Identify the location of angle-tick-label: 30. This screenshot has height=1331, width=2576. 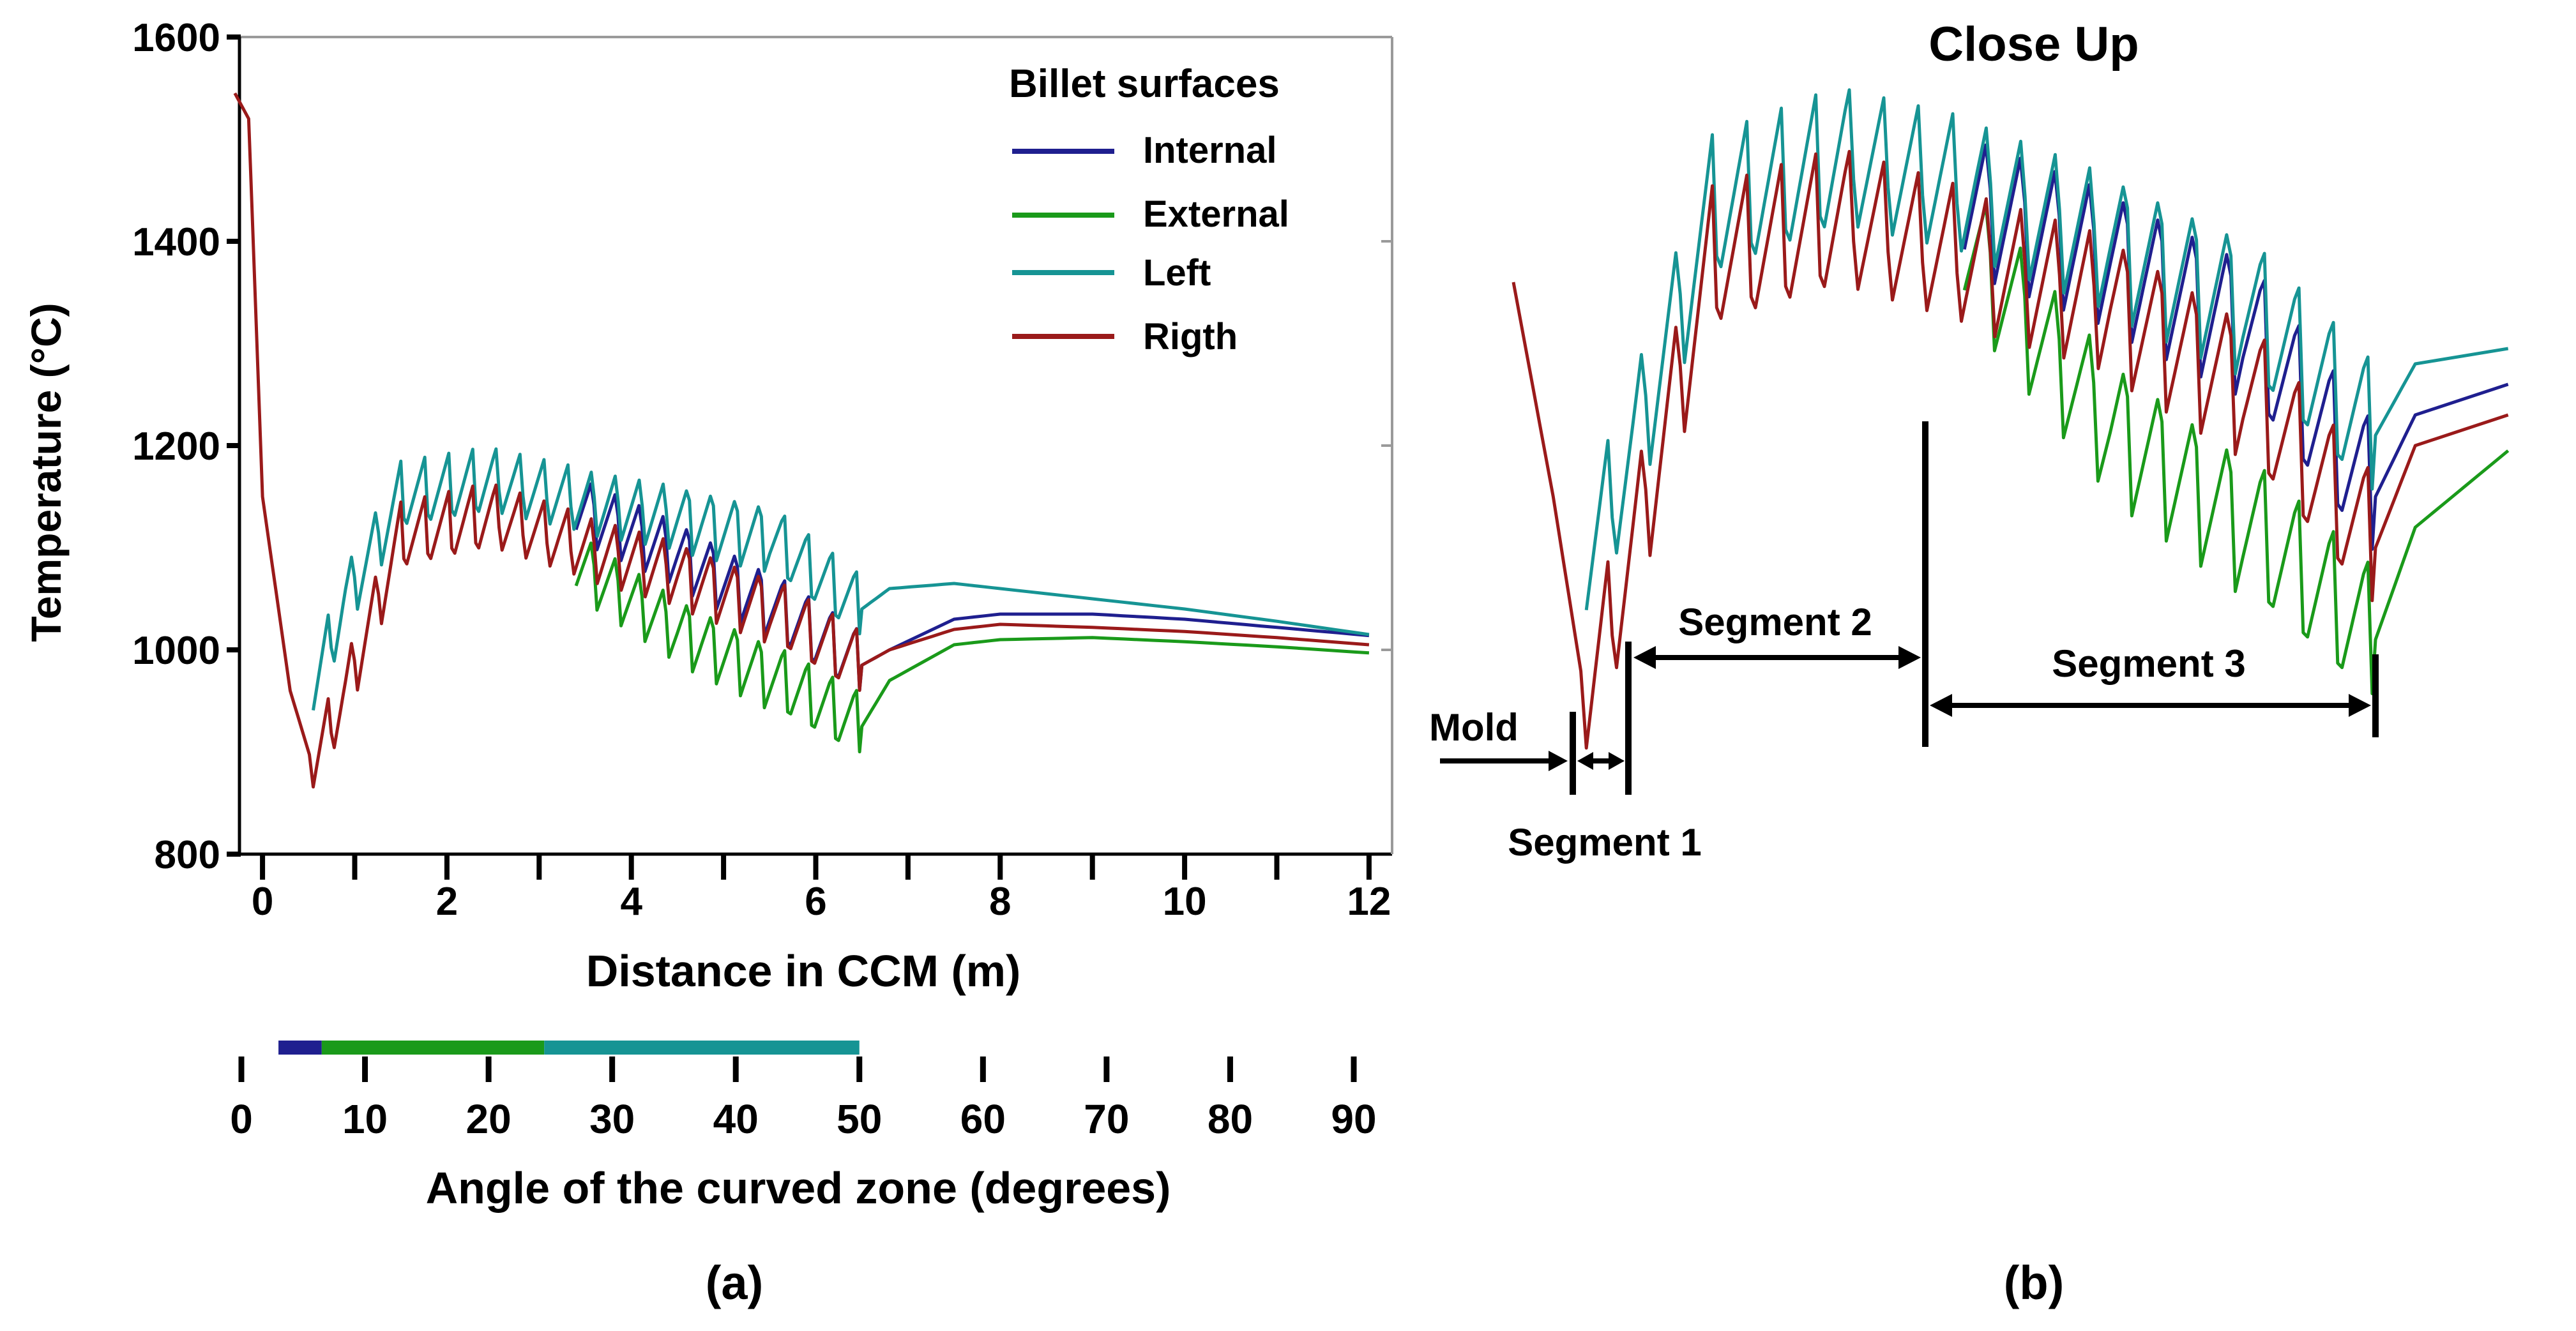
(612, 1119).